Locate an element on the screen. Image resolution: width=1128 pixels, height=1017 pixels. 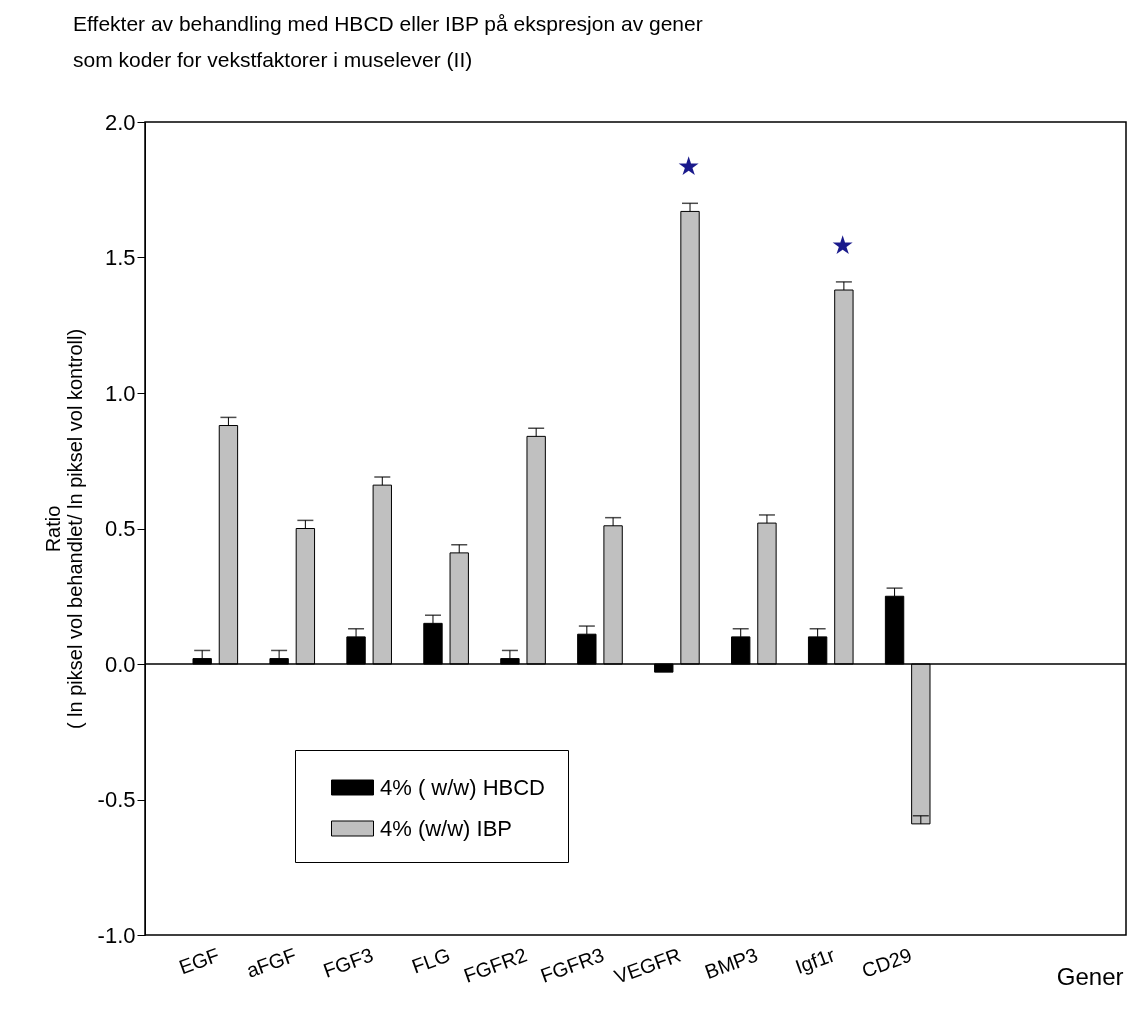
legend-label: 4% ( w/w) HBCD is located at coordinates (463, 787).